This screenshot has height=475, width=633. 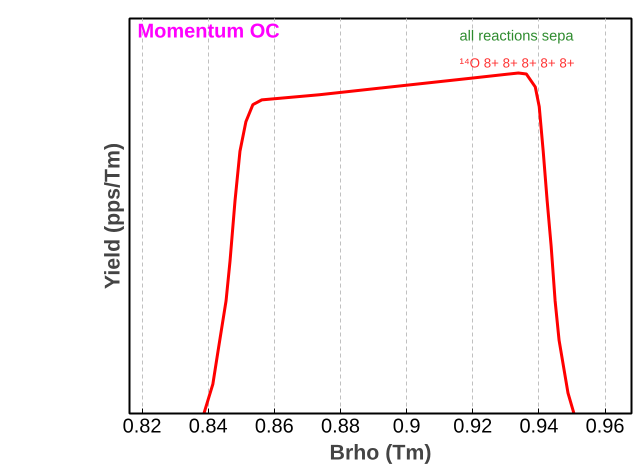 What do you see at coordinates (142, 427) in the screenshot?
I see `x-tick-label: 0.82` at bounding box center [142, 427].